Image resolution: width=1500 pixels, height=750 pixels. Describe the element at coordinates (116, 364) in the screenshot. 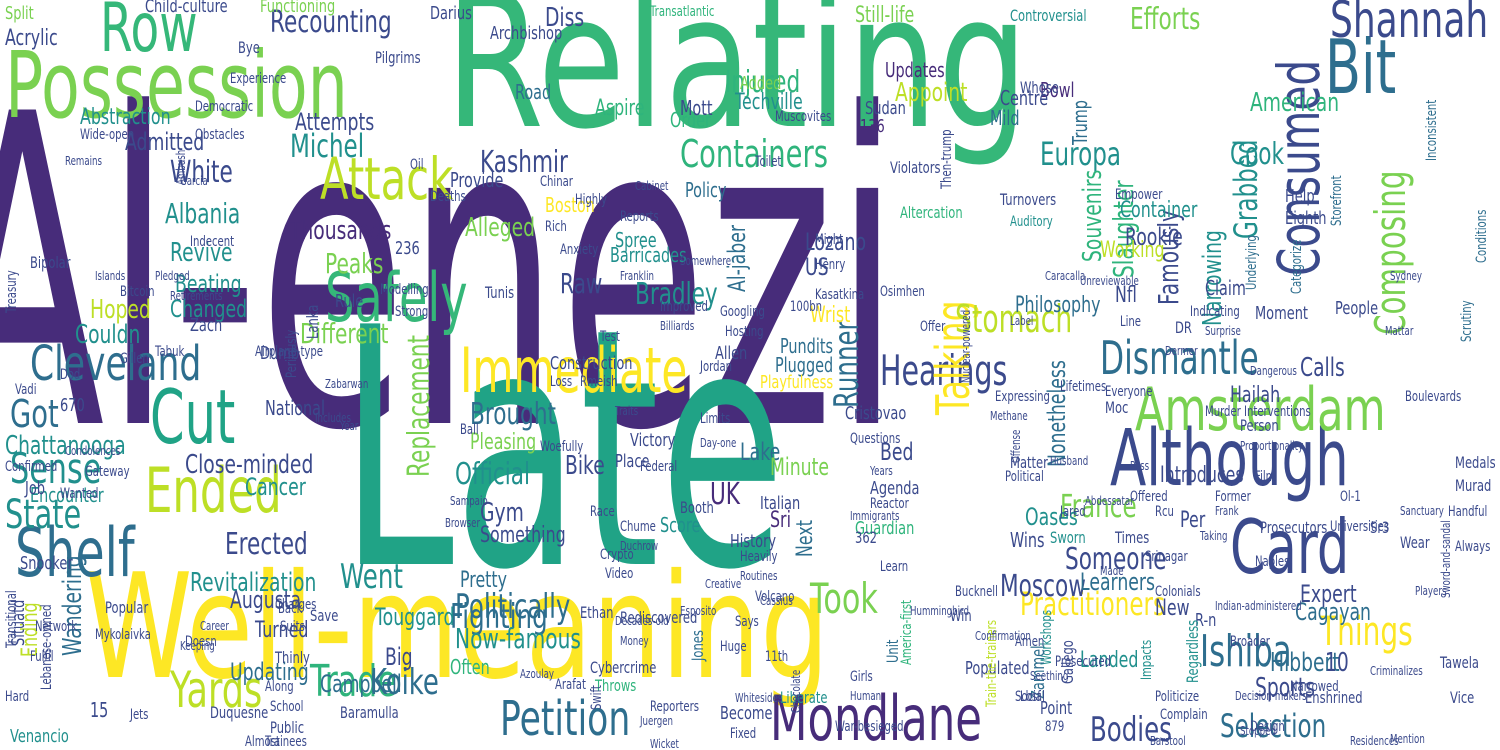

I see `word-cleveland: Cleveland` at that location.